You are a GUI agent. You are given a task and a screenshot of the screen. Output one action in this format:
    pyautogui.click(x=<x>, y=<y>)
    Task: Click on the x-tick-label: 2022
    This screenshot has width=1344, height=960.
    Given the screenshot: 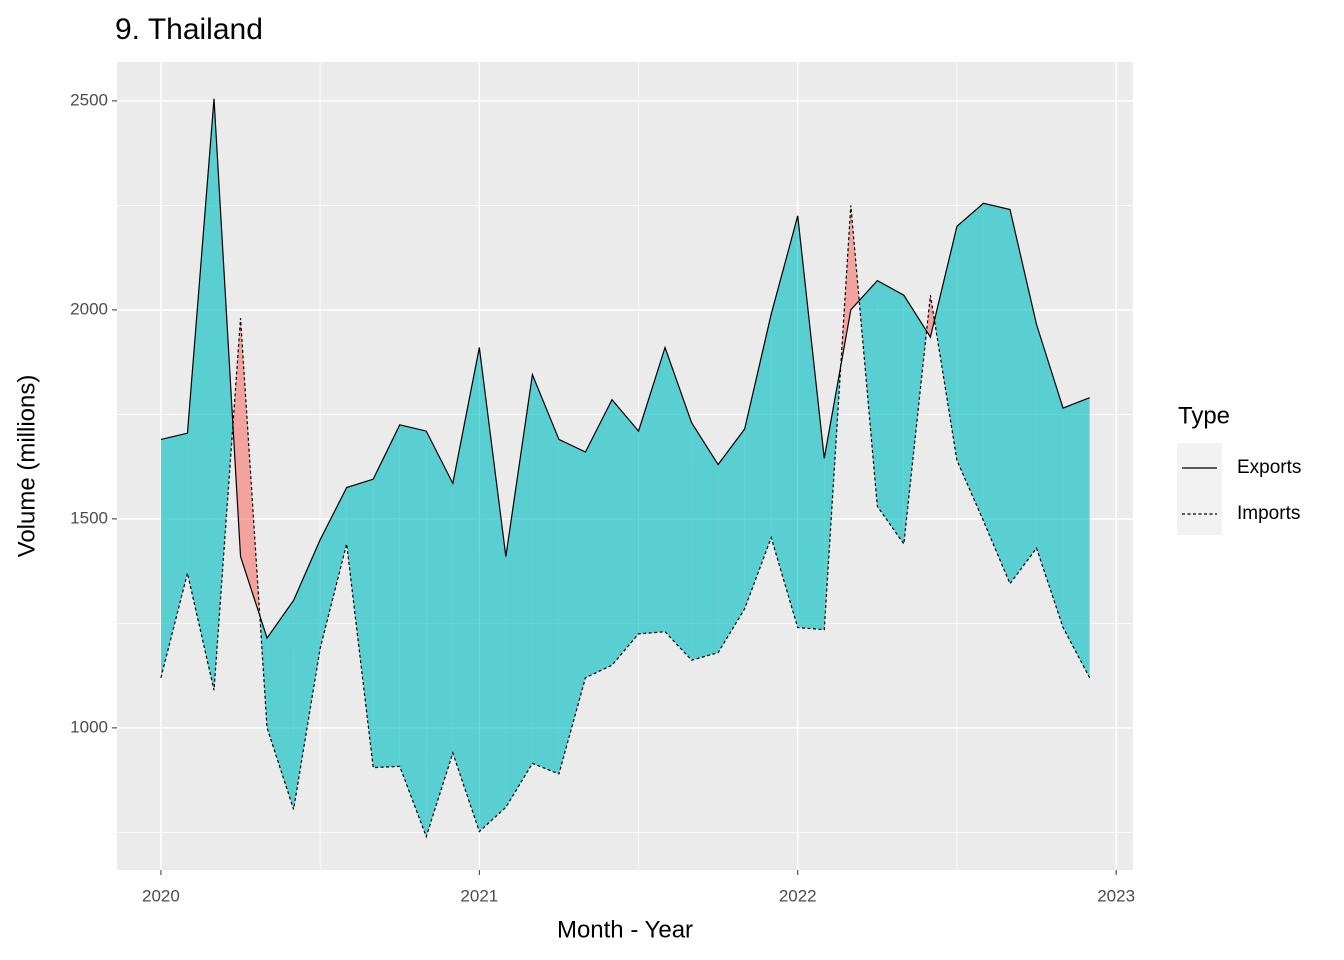 What is the action you would take?
    pyautogui.click(x=798, y=895)
    